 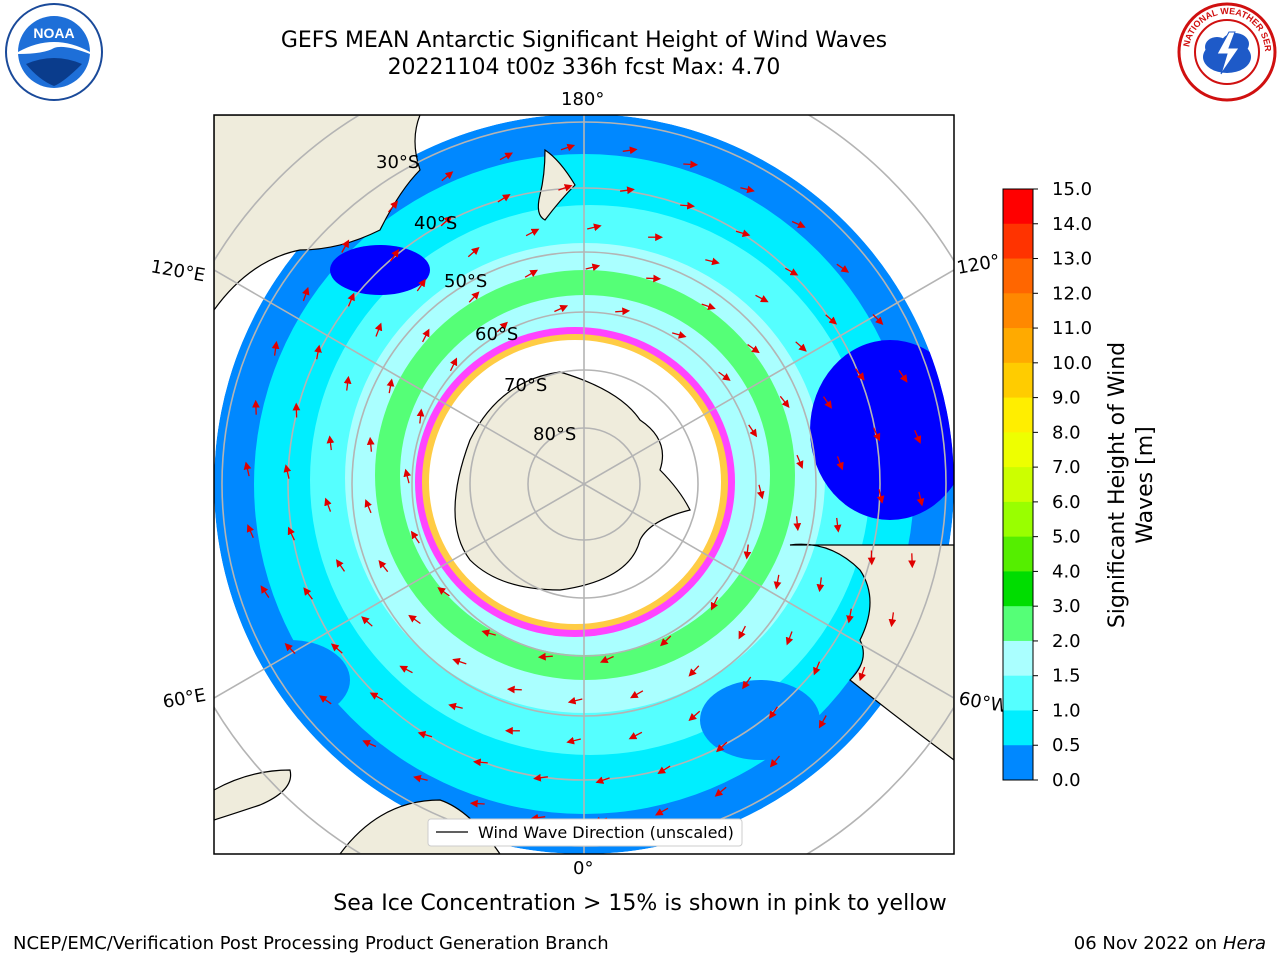 What do you see at coordinates (1072, 259) in the screenshot?
I see `colorbar-tick-label: 13.0` at bounding box center [1072, 259].